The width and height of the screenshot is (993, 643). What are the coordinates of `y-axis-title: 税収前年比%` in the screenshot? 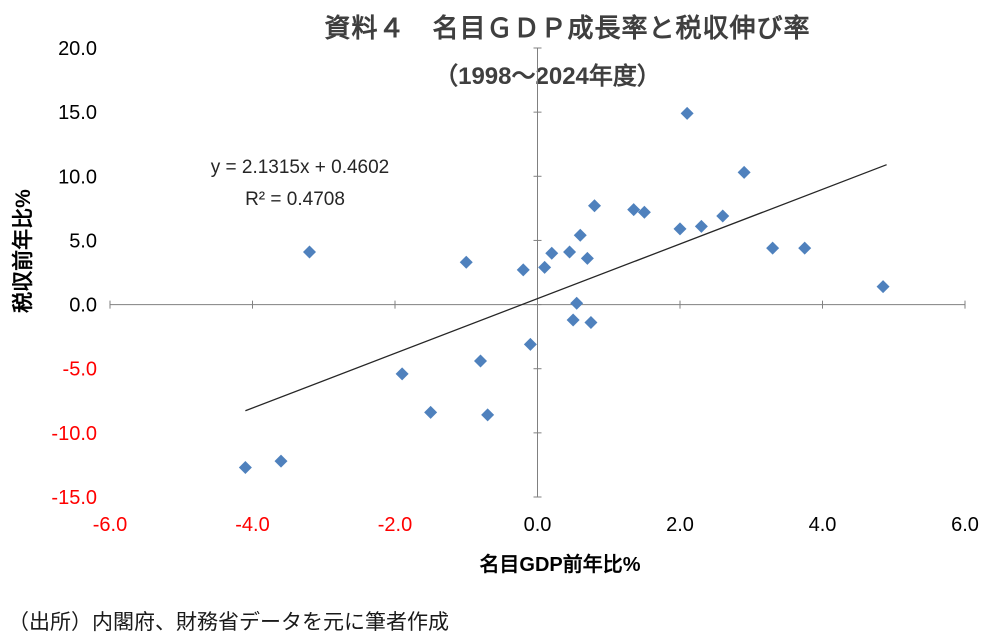 It's located at (23, 251).